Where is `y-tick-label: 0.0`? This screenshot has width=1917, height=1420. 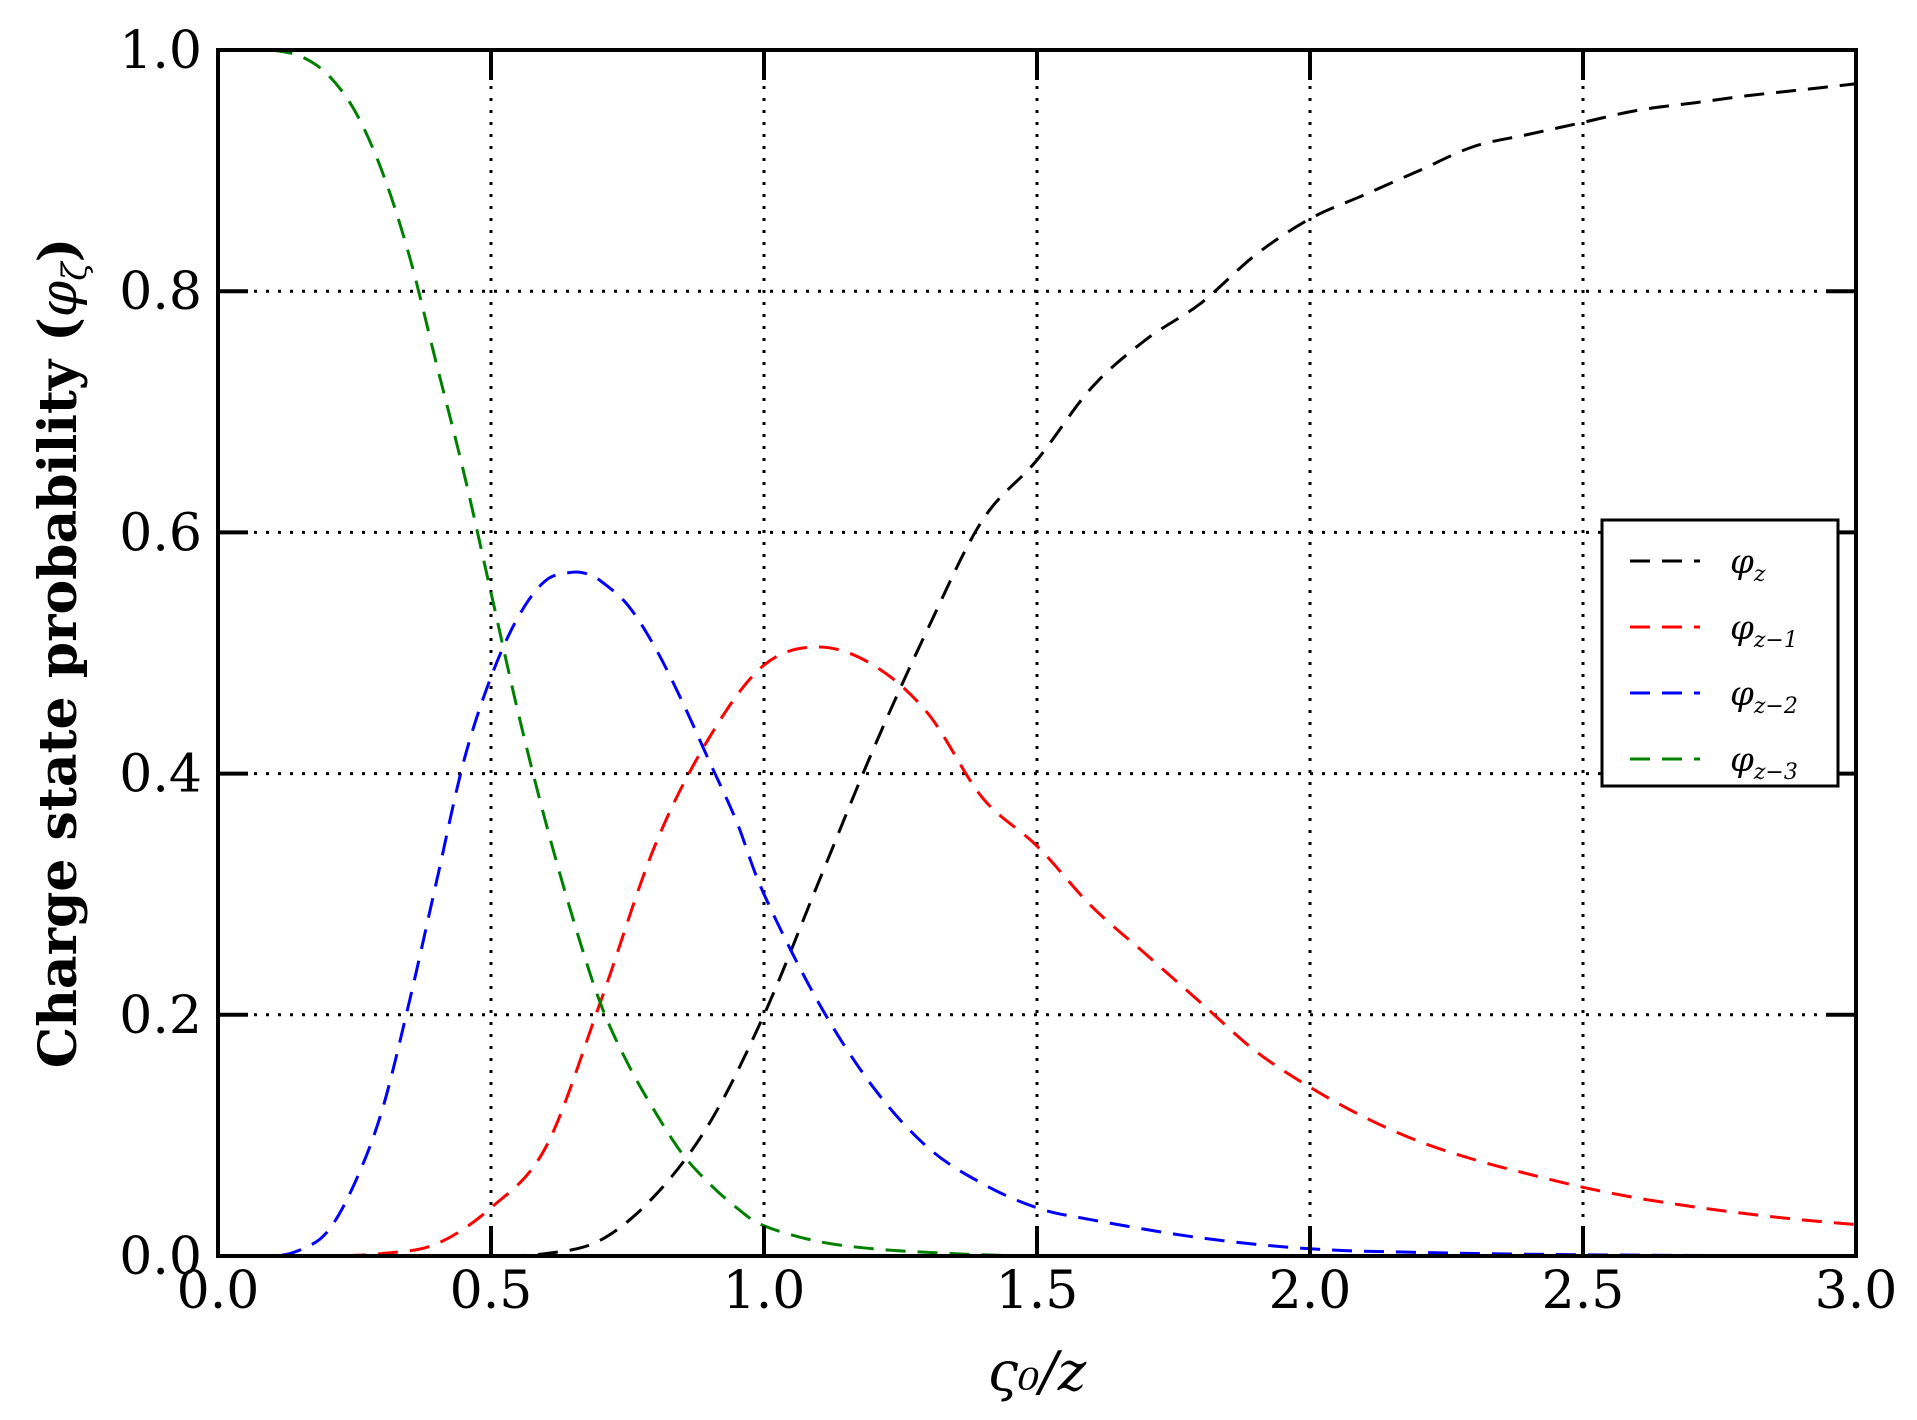
y-tick-label: 0.0 is located at coordinates (160, 1257).